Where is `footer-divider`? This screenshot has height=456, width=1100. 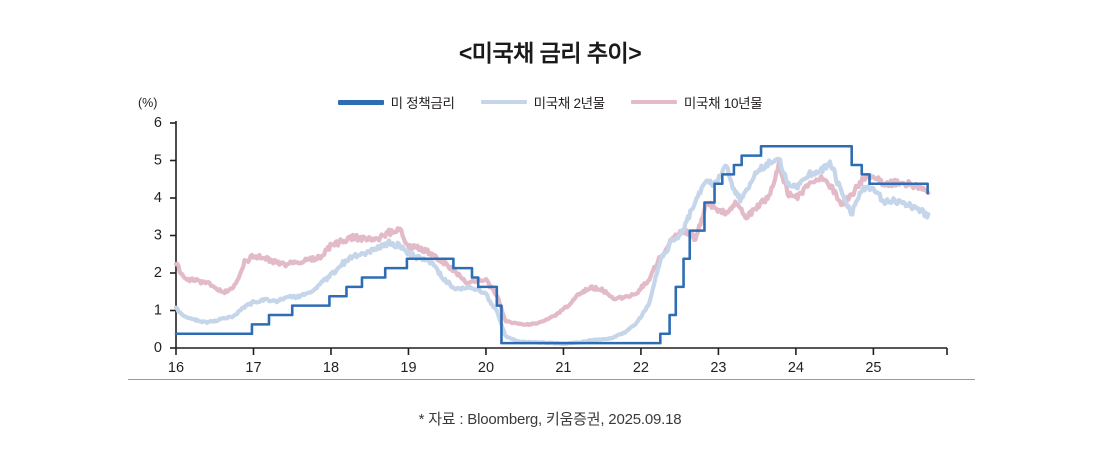 footer-divider is located at coordinates (551, 379).